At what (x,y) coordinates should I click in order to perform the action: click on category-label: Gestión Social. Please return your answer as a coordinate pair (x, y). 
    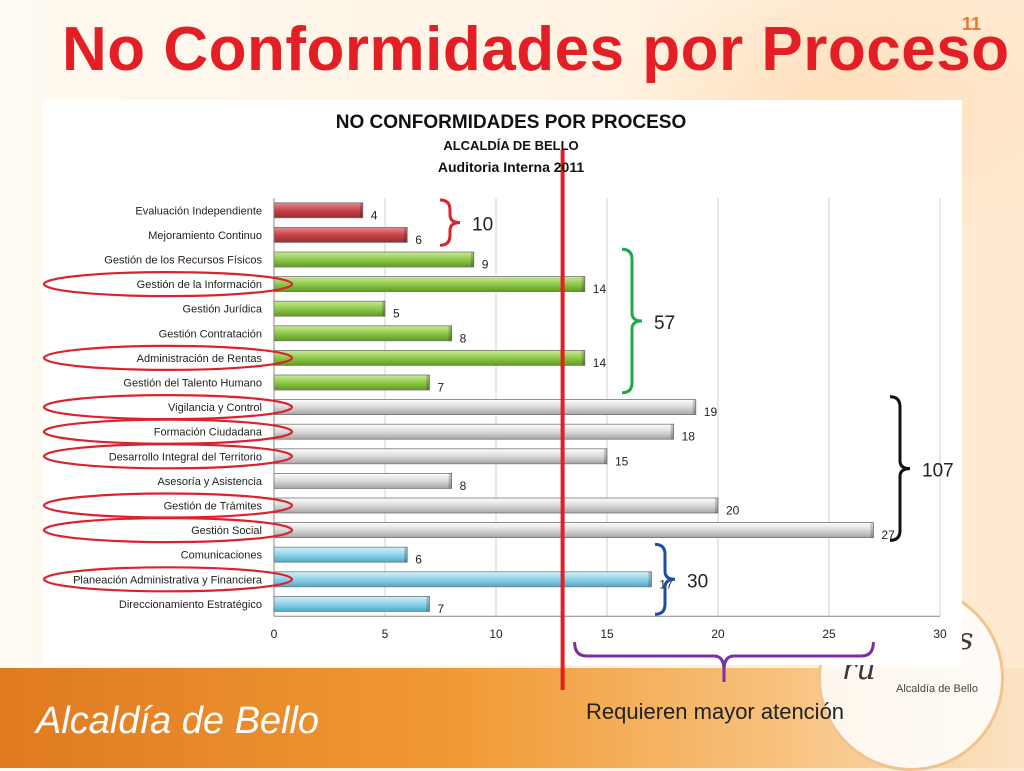
    Looking at the image, I should click on (226, 531).